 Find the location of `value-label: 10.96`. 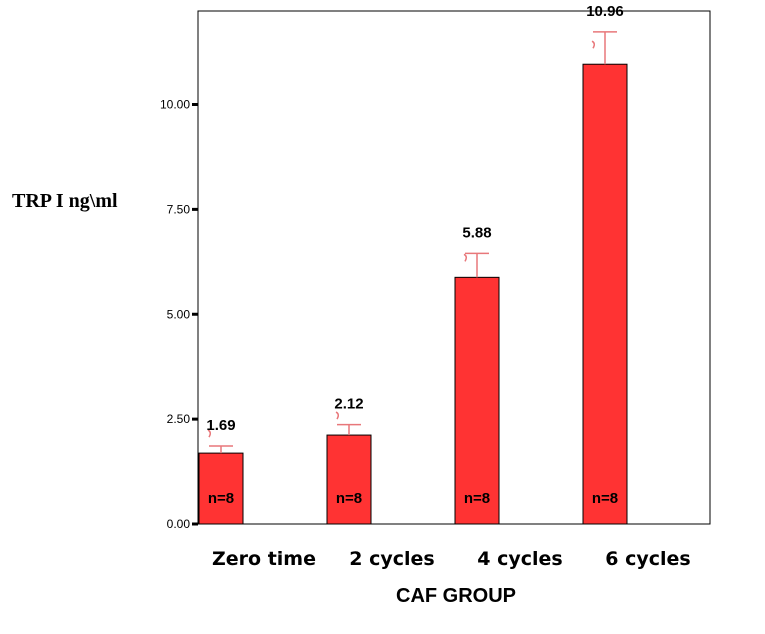

value-label: 10.96 is located at coordinates (605, 11).